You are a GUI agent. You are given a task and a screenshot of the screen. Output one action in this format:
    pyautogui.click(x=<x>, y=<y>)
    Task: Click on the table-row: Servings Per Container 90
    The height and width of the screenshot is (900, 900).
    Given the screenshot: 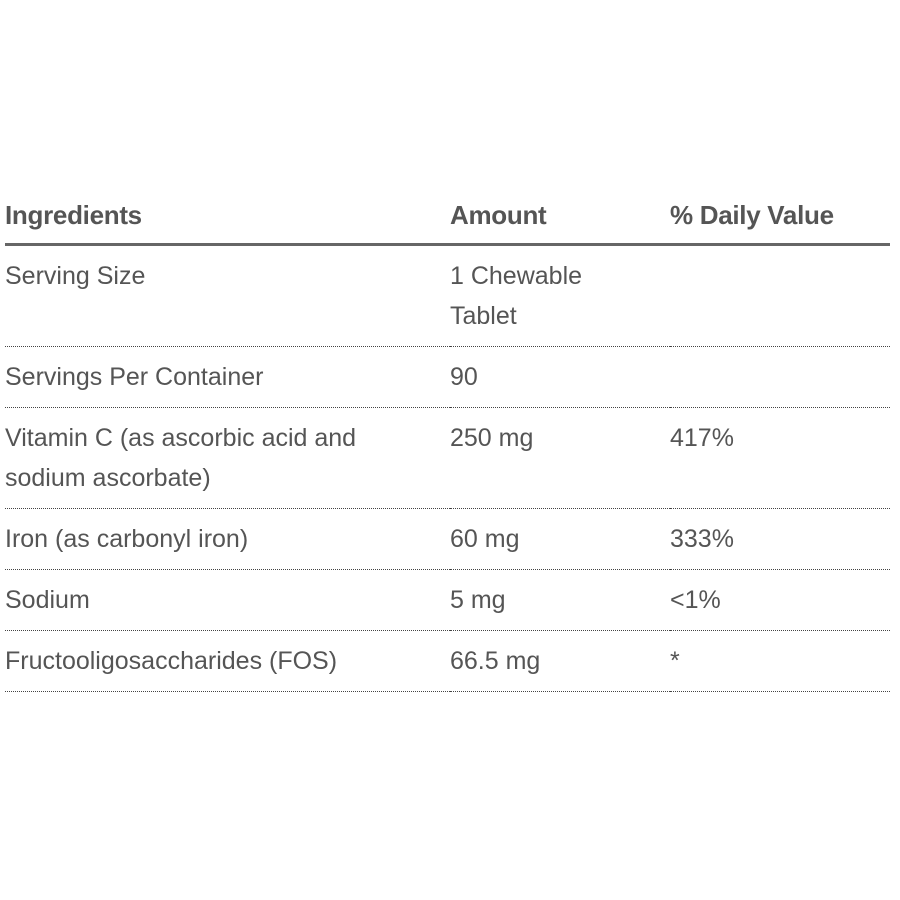 What is the action you would take?
    pyautogui.click(x=447, y=377)
    